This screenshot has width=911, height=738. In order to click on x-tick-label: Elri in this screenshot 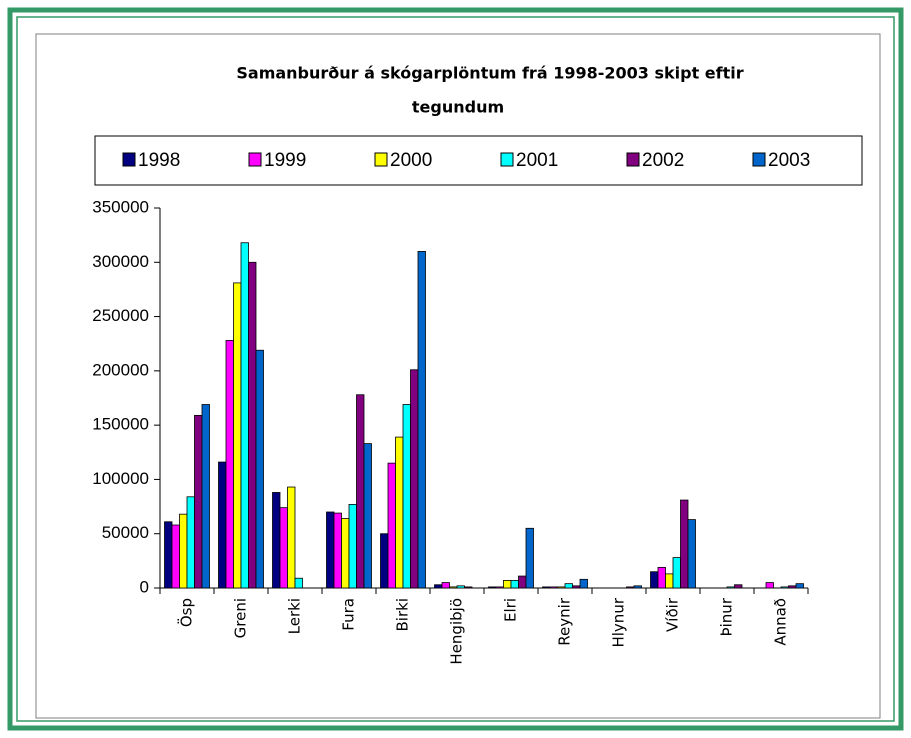, I will do `click(511, 610)`.